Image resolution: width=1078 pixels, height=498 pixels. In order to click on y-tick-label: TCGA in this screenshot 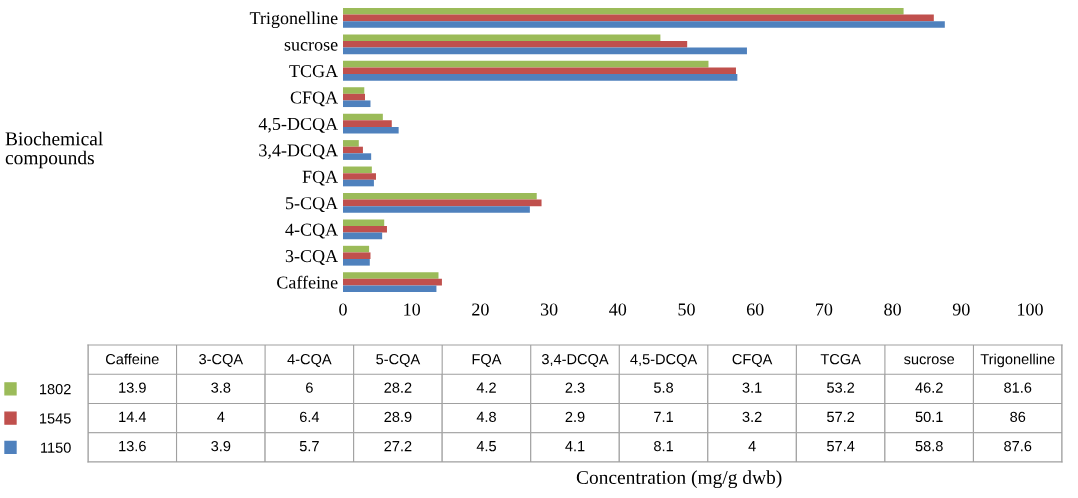, I will do `click(314, 71)`.